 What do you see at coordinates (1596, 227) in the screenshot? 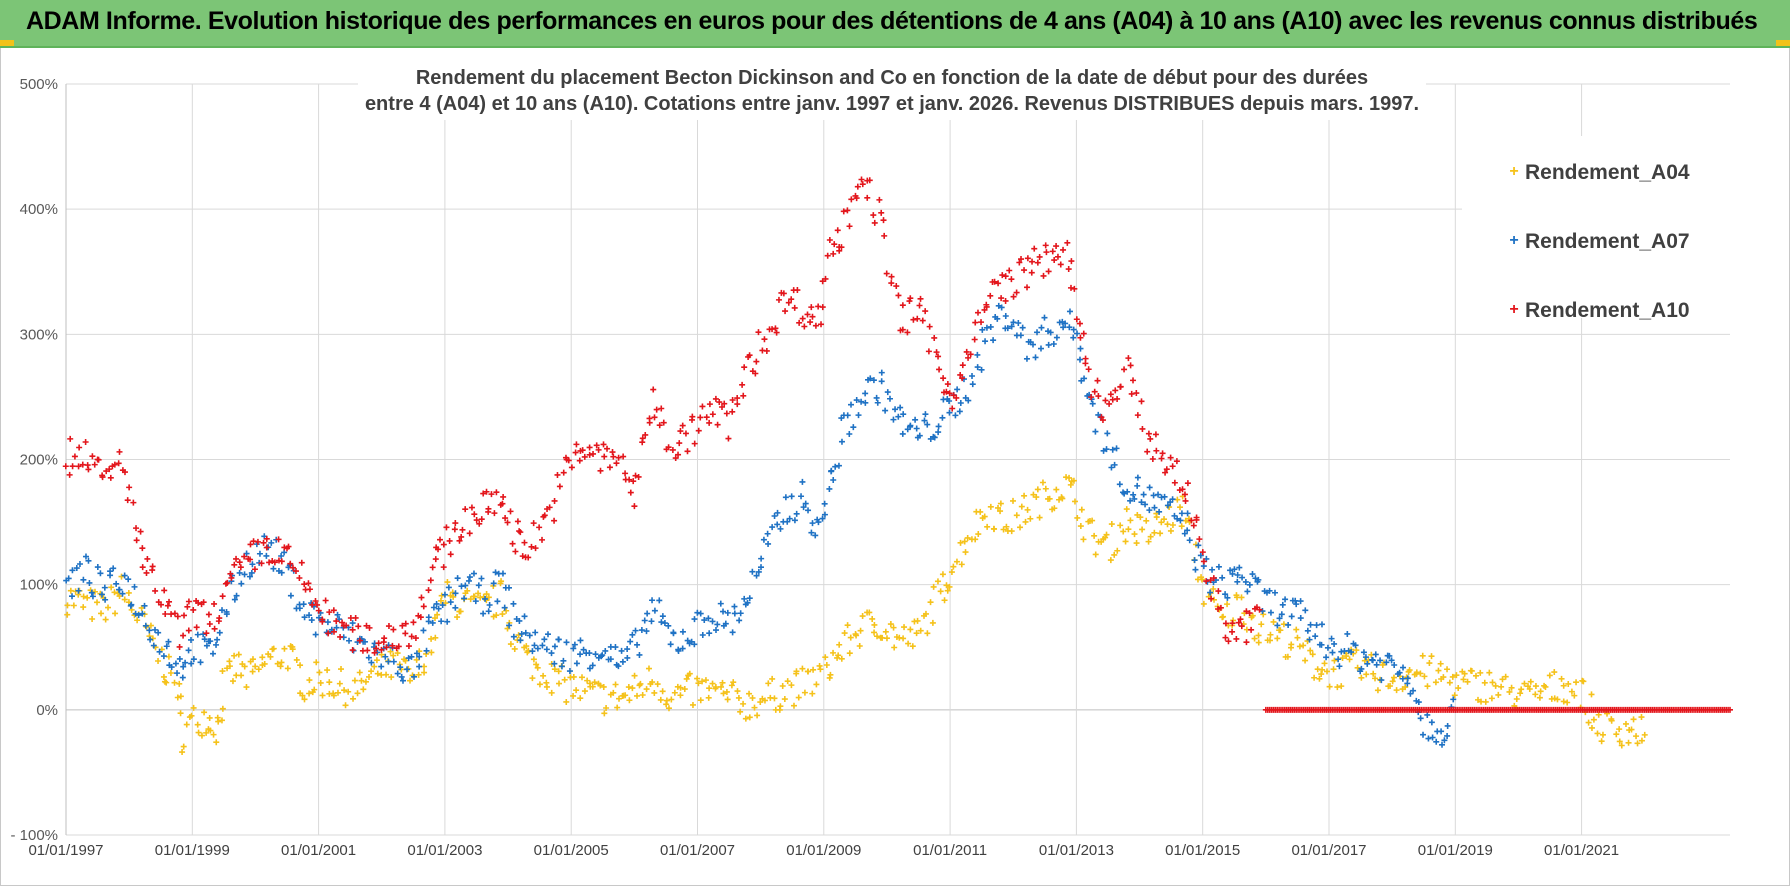
I see `legend-background` at bounding box center [1596, 227].